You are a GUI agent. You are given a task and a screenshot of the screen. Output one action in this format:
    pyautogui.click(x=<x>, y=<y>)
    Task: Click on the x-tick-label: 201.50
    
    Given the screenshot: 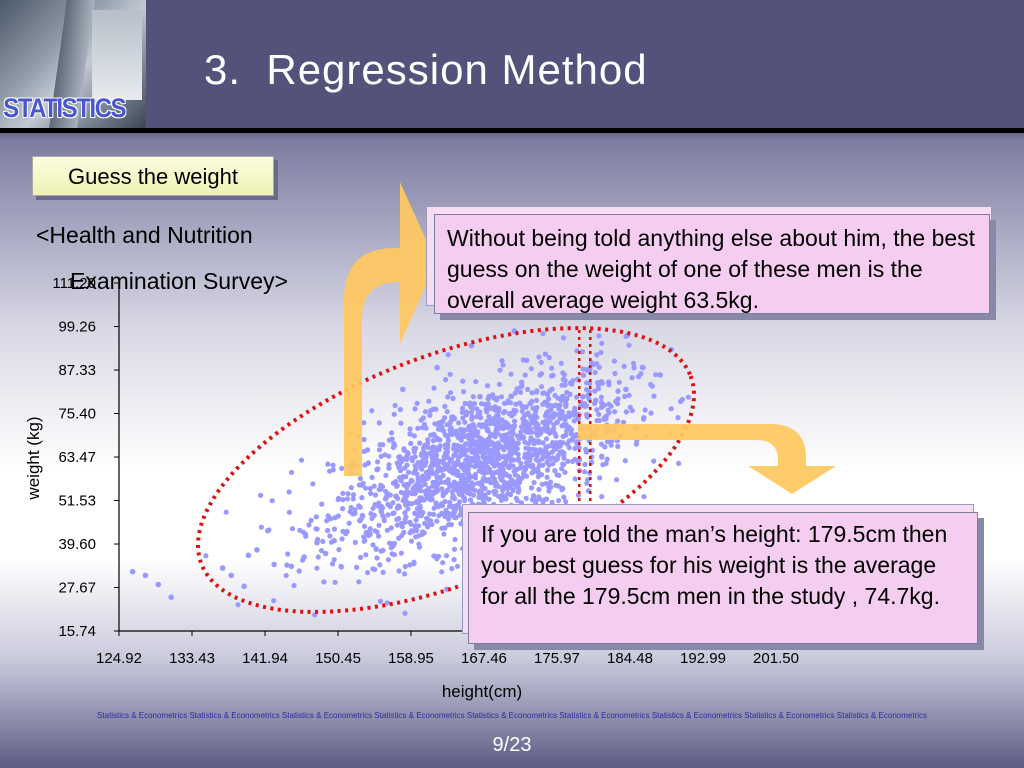 What is the action you would take?
    pyautogui.click(x=776, y=658)
    